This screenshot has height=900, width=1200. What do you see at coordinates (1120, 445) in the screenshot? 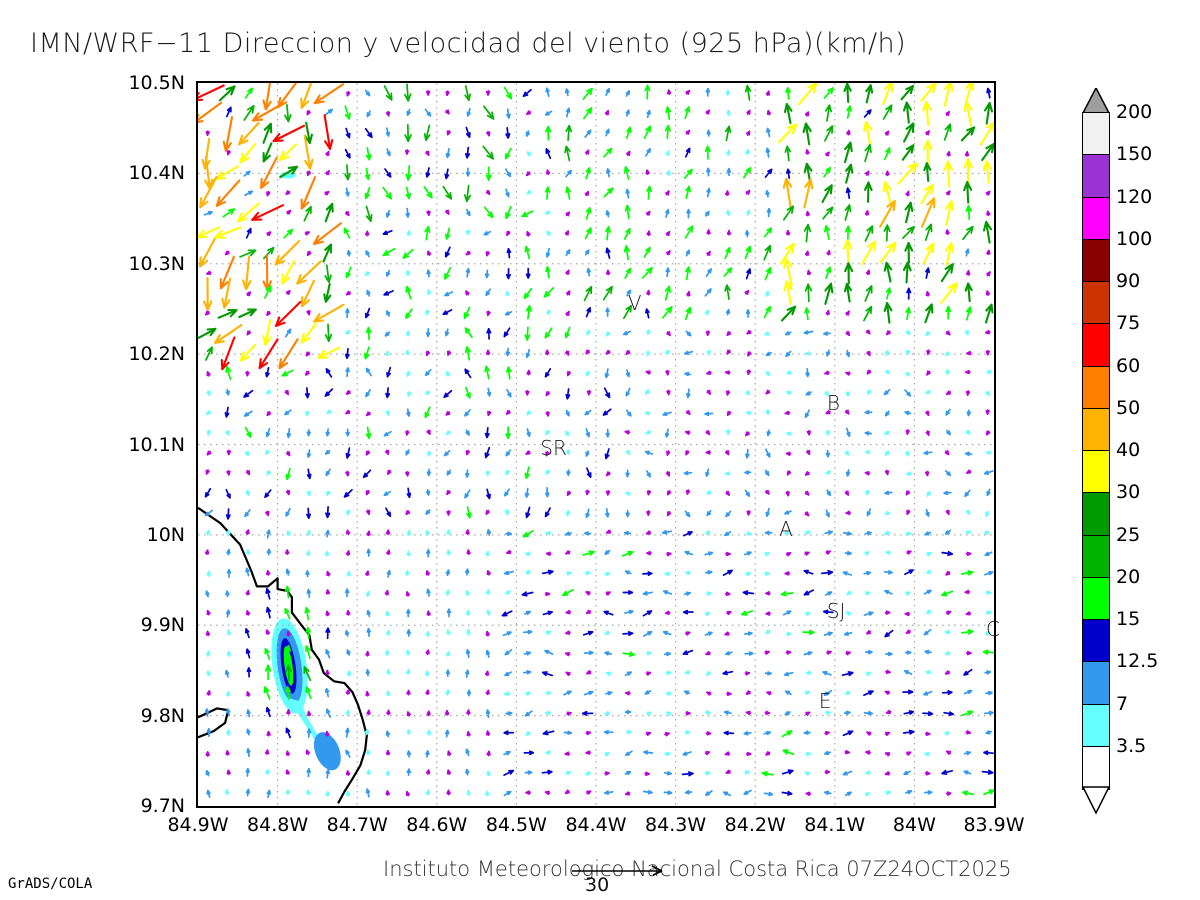
I see `colorbar: 200 150 120 100 90 75 60 50 40 30 25 20 15 12.5 7 3.5` at bounding box center [1120, 445].